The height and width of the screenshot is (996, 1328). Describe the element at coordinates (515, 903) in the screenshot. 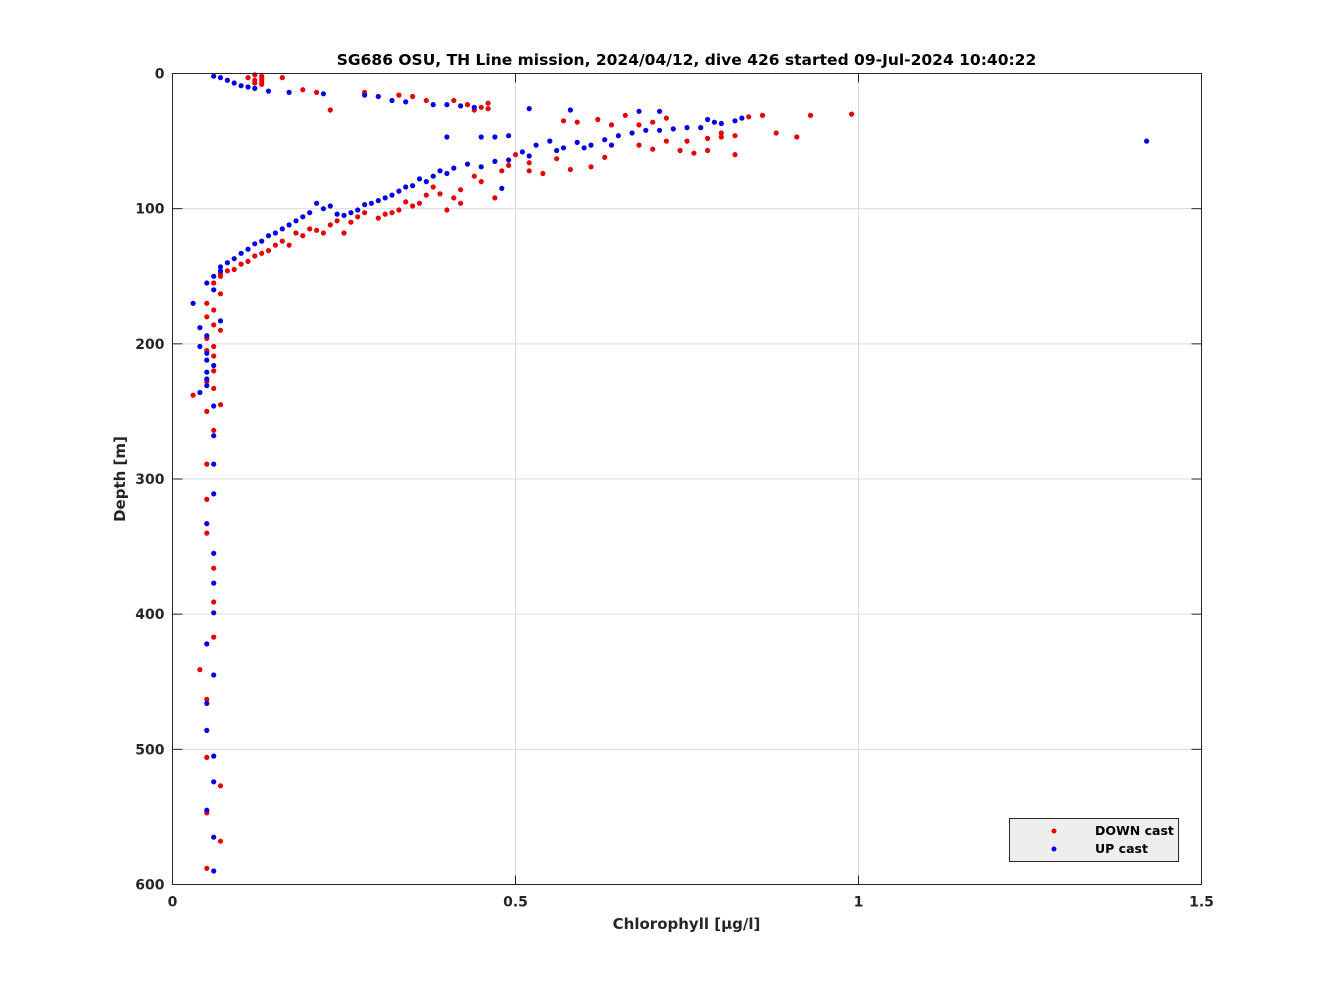

I see `x-tick-label: 0.5` at that location.